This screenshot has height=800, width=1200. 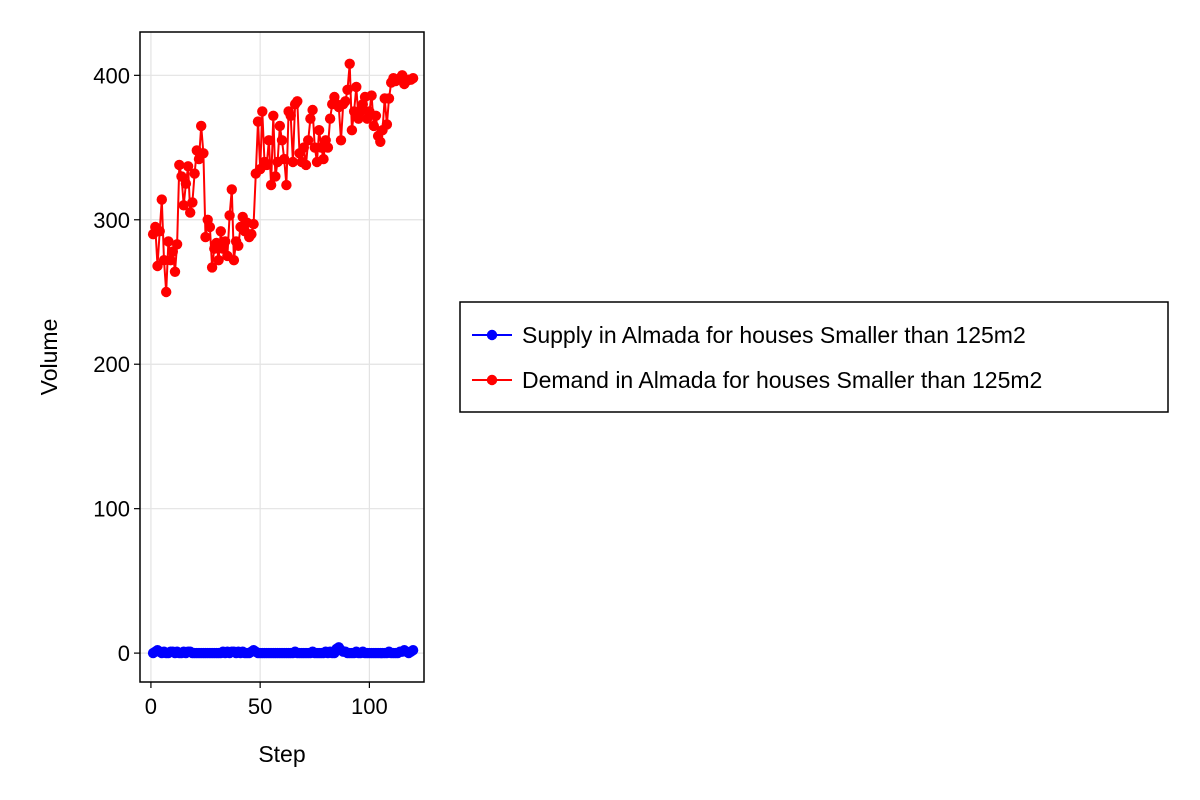 I want to click on x-tick-label: 50, so click(x=260, y=706).